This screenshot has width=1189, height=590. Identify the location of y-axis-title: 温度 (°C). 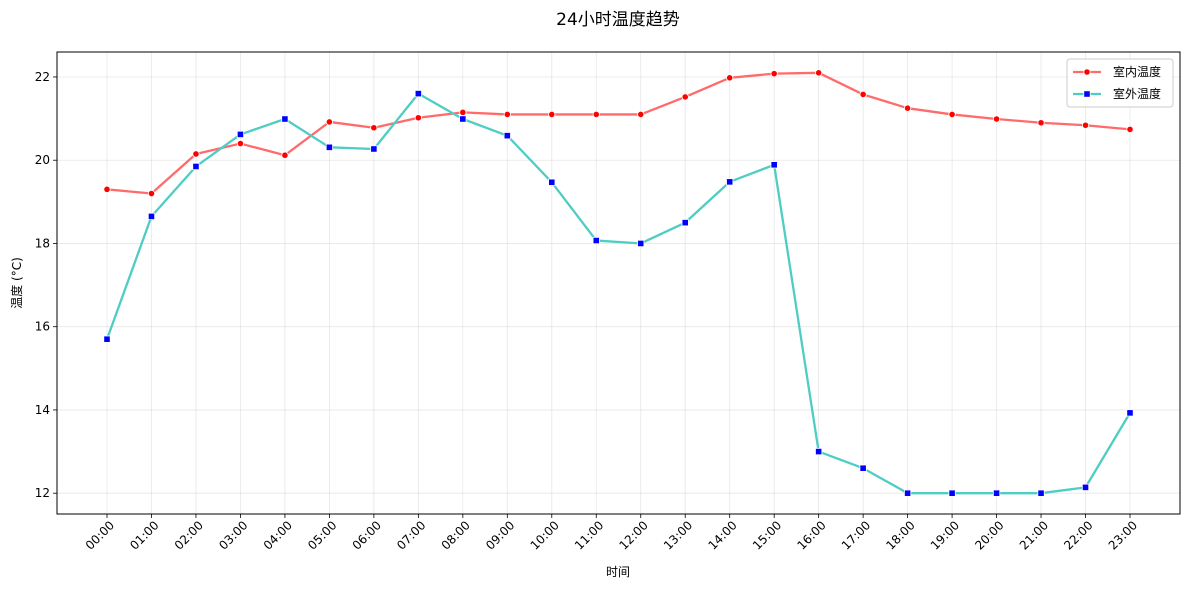
(16, 283).